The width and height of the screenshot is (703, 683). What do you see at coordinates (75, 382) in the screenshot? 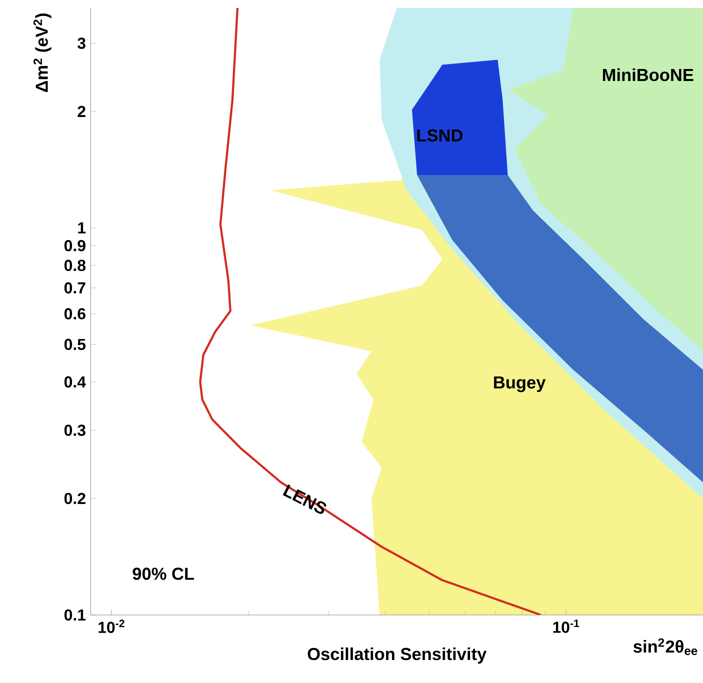
I see `y-tick-label: 0.4` at bounding box center [75, 382].